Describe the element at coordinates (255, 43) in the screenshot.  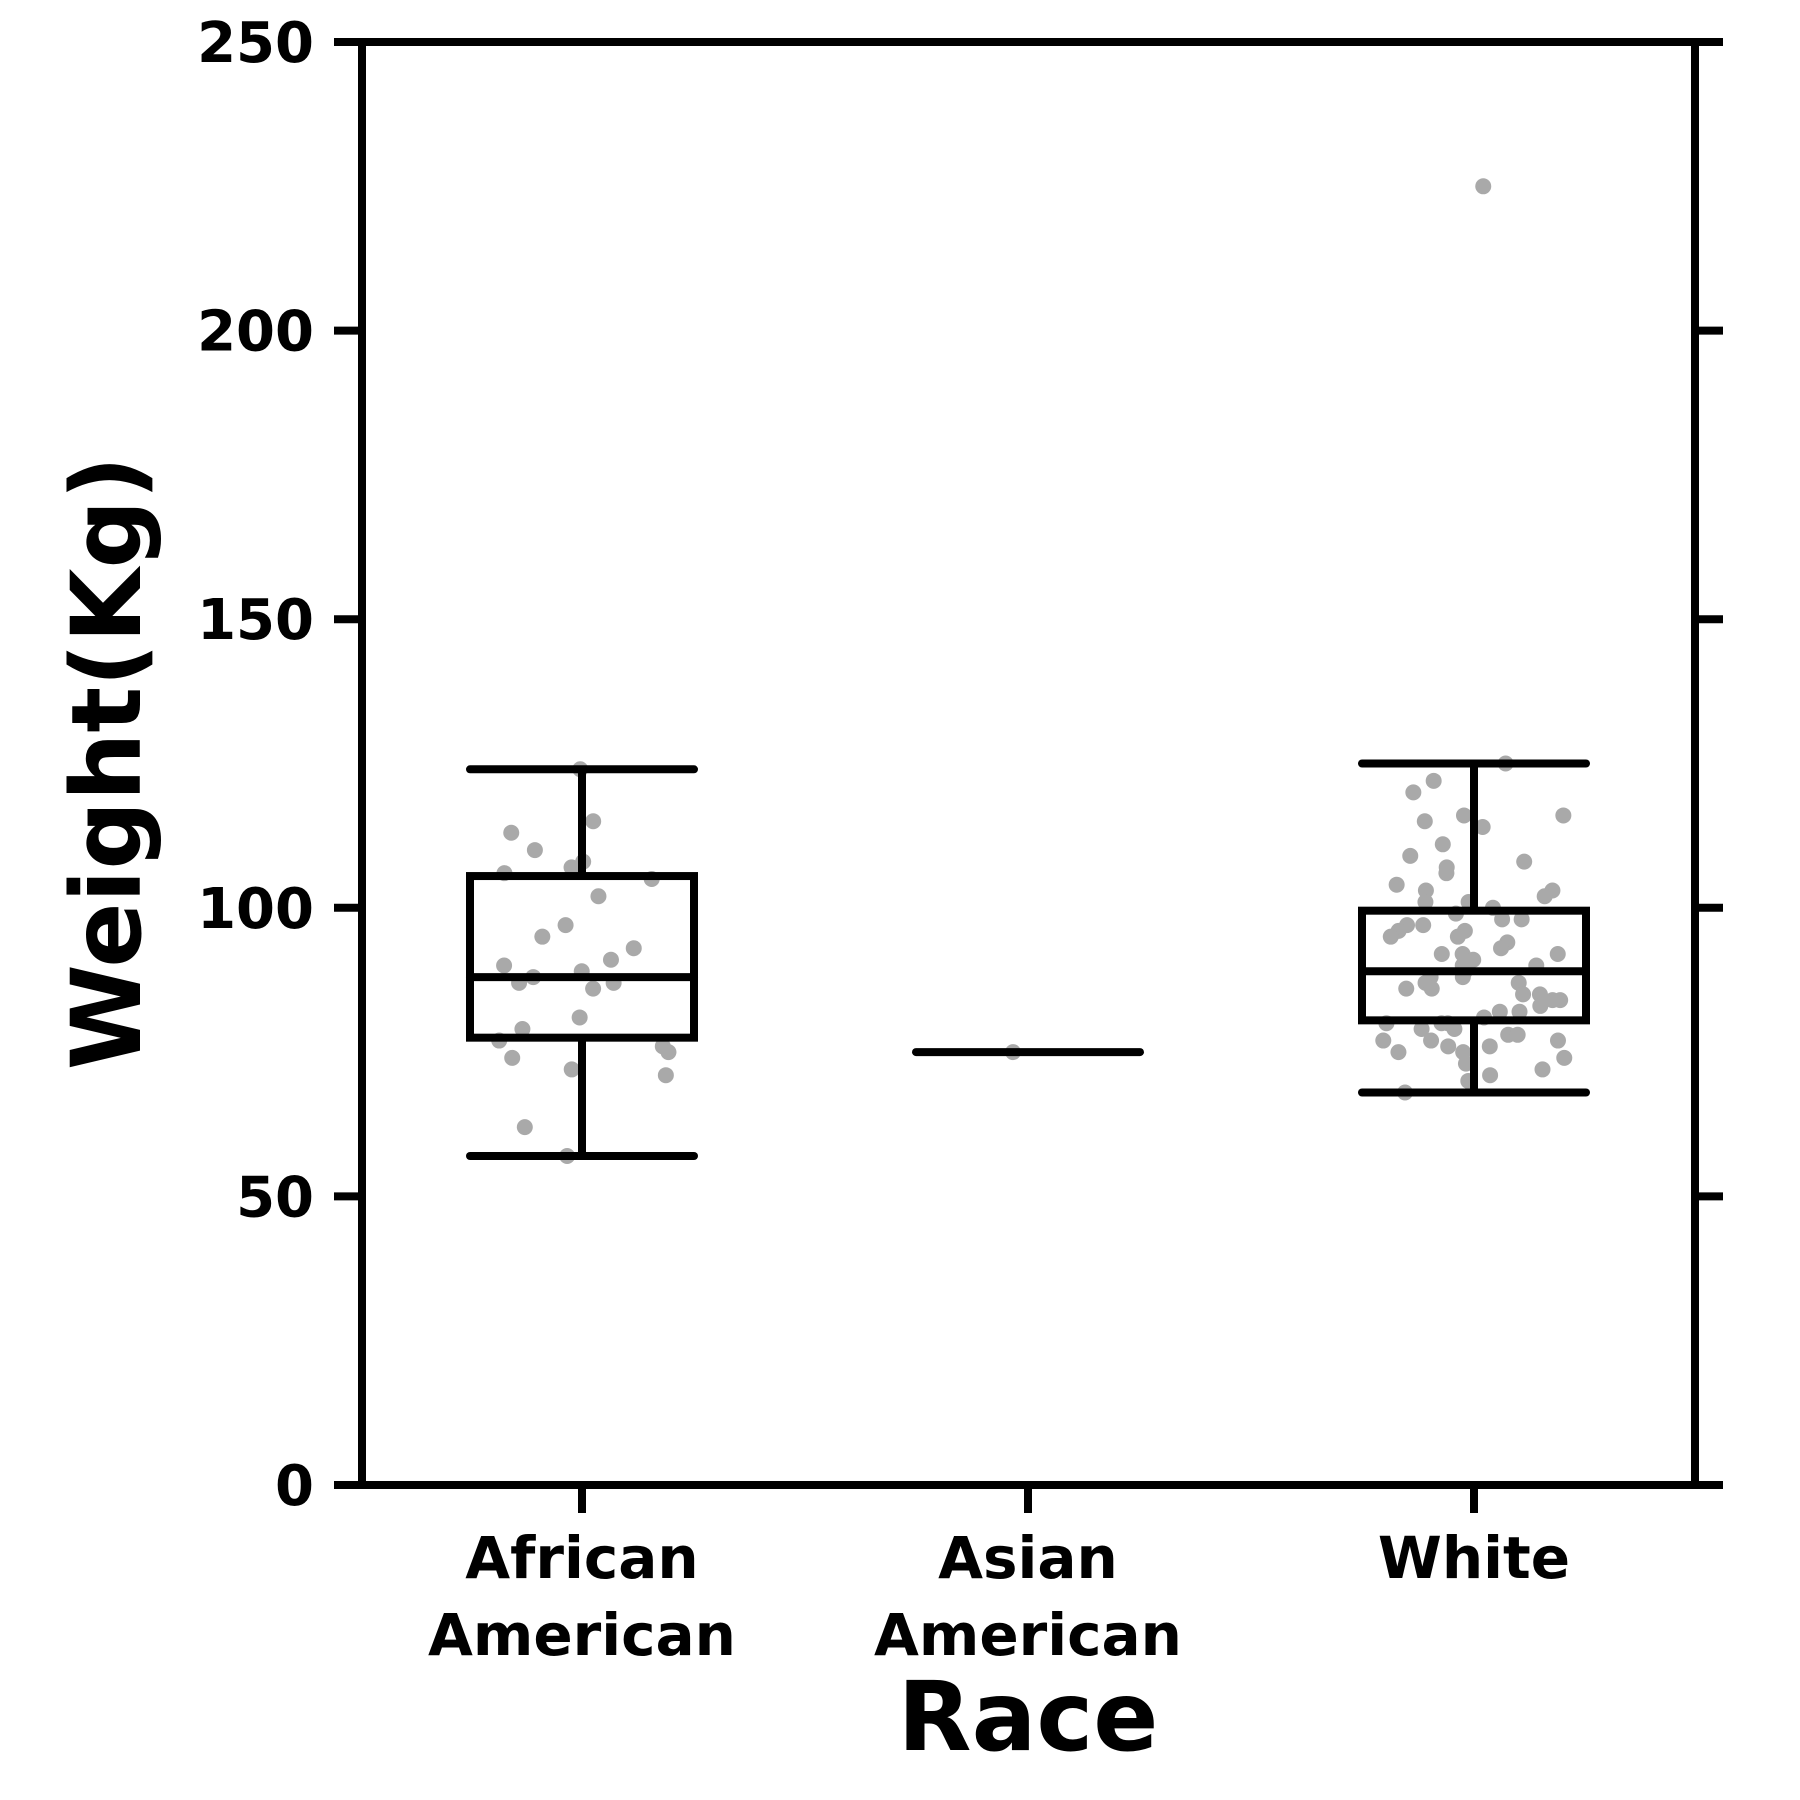
I see `y-tick-label: 250` at that location.